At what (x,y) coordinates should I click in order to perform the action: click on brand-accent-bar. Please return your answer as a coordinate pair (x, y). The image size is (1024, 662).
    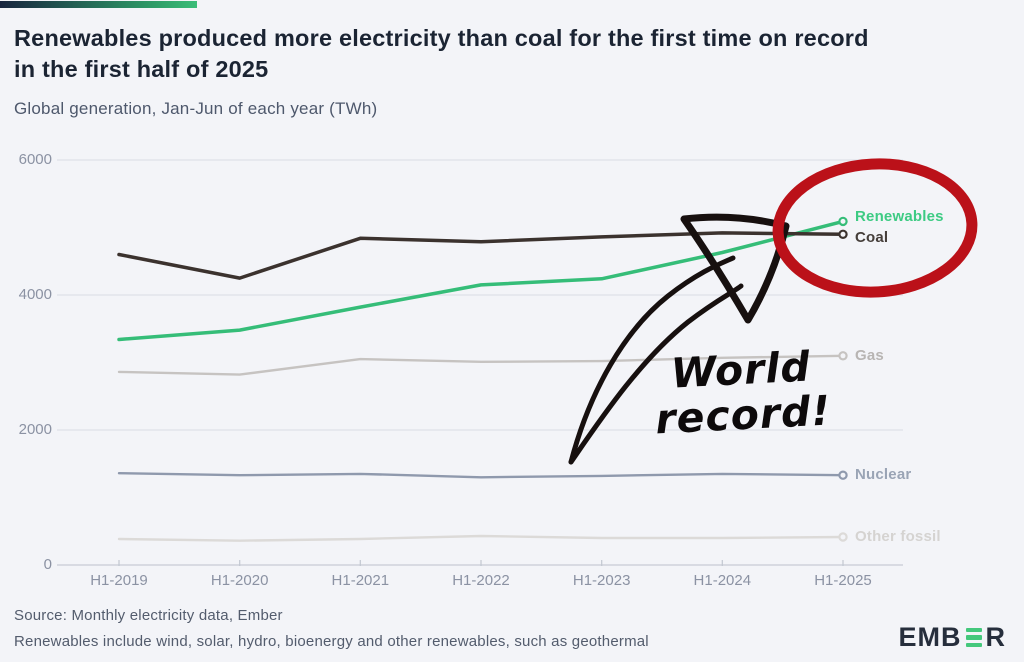
    Looking at the image, I should click on (98, 4).